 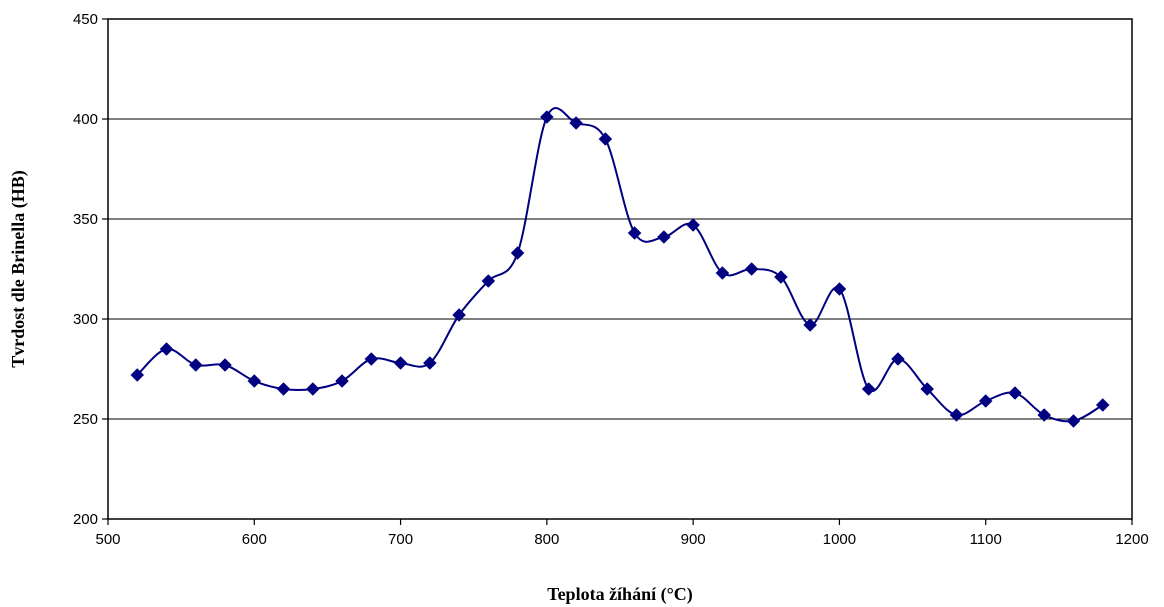 I want to click on y-tick-label: 250, so click(x=85, y=419).